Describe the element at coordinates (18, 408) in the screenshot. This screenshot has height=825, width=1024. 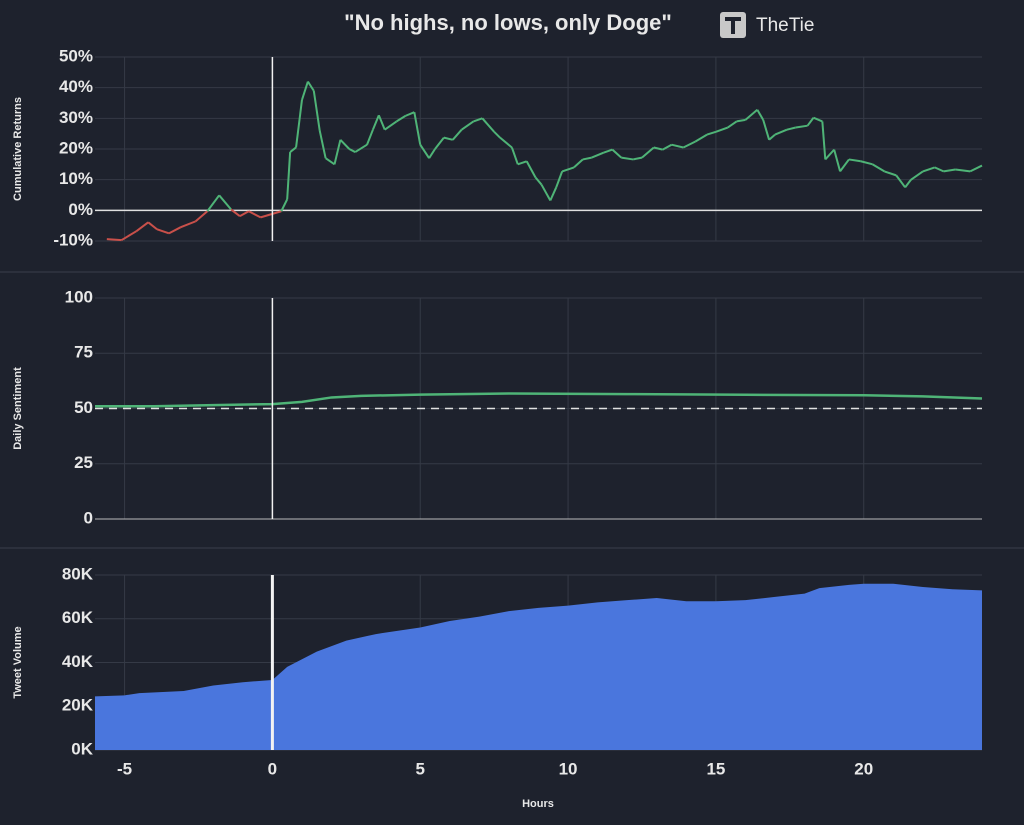
I see `y-axis-title: Daily Sentiment` at that location.